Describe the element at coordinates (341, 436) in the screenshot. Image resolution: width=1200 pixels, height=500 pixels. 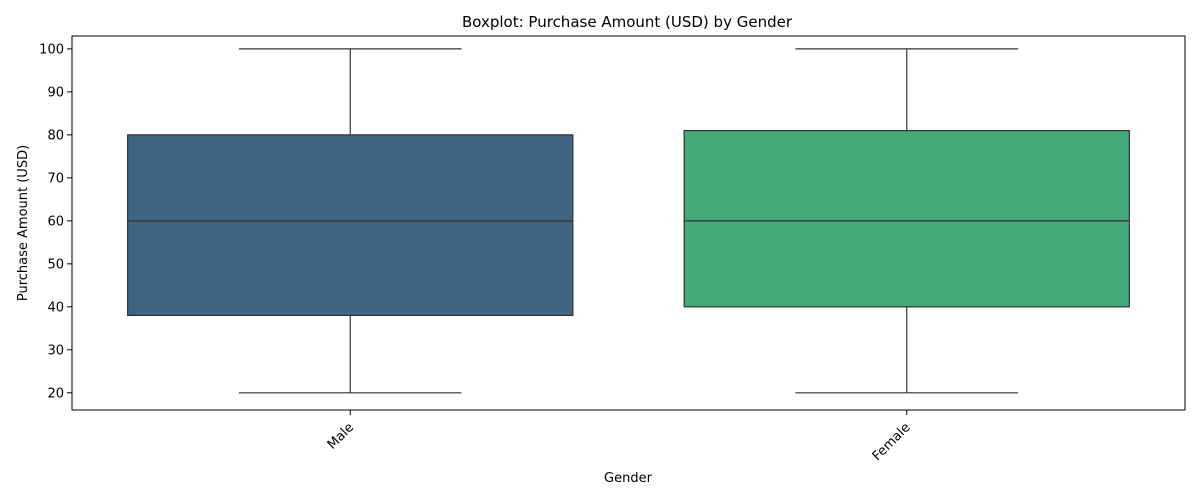
I see `x-tick-label-male: Male` at that location.